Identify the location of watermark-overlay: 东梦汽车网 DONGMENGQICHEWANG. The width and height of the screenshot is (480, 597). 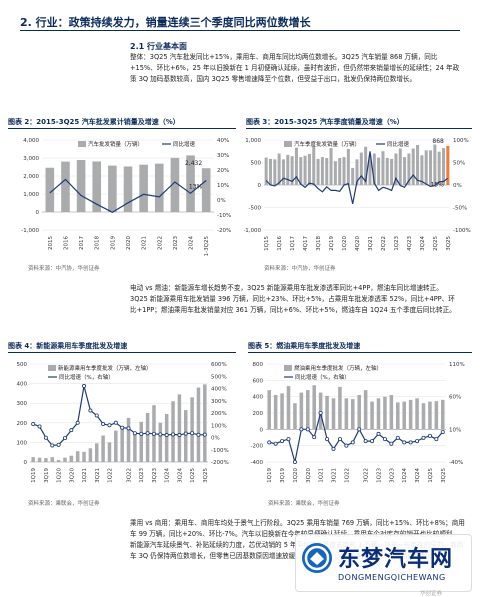
(383, 563).